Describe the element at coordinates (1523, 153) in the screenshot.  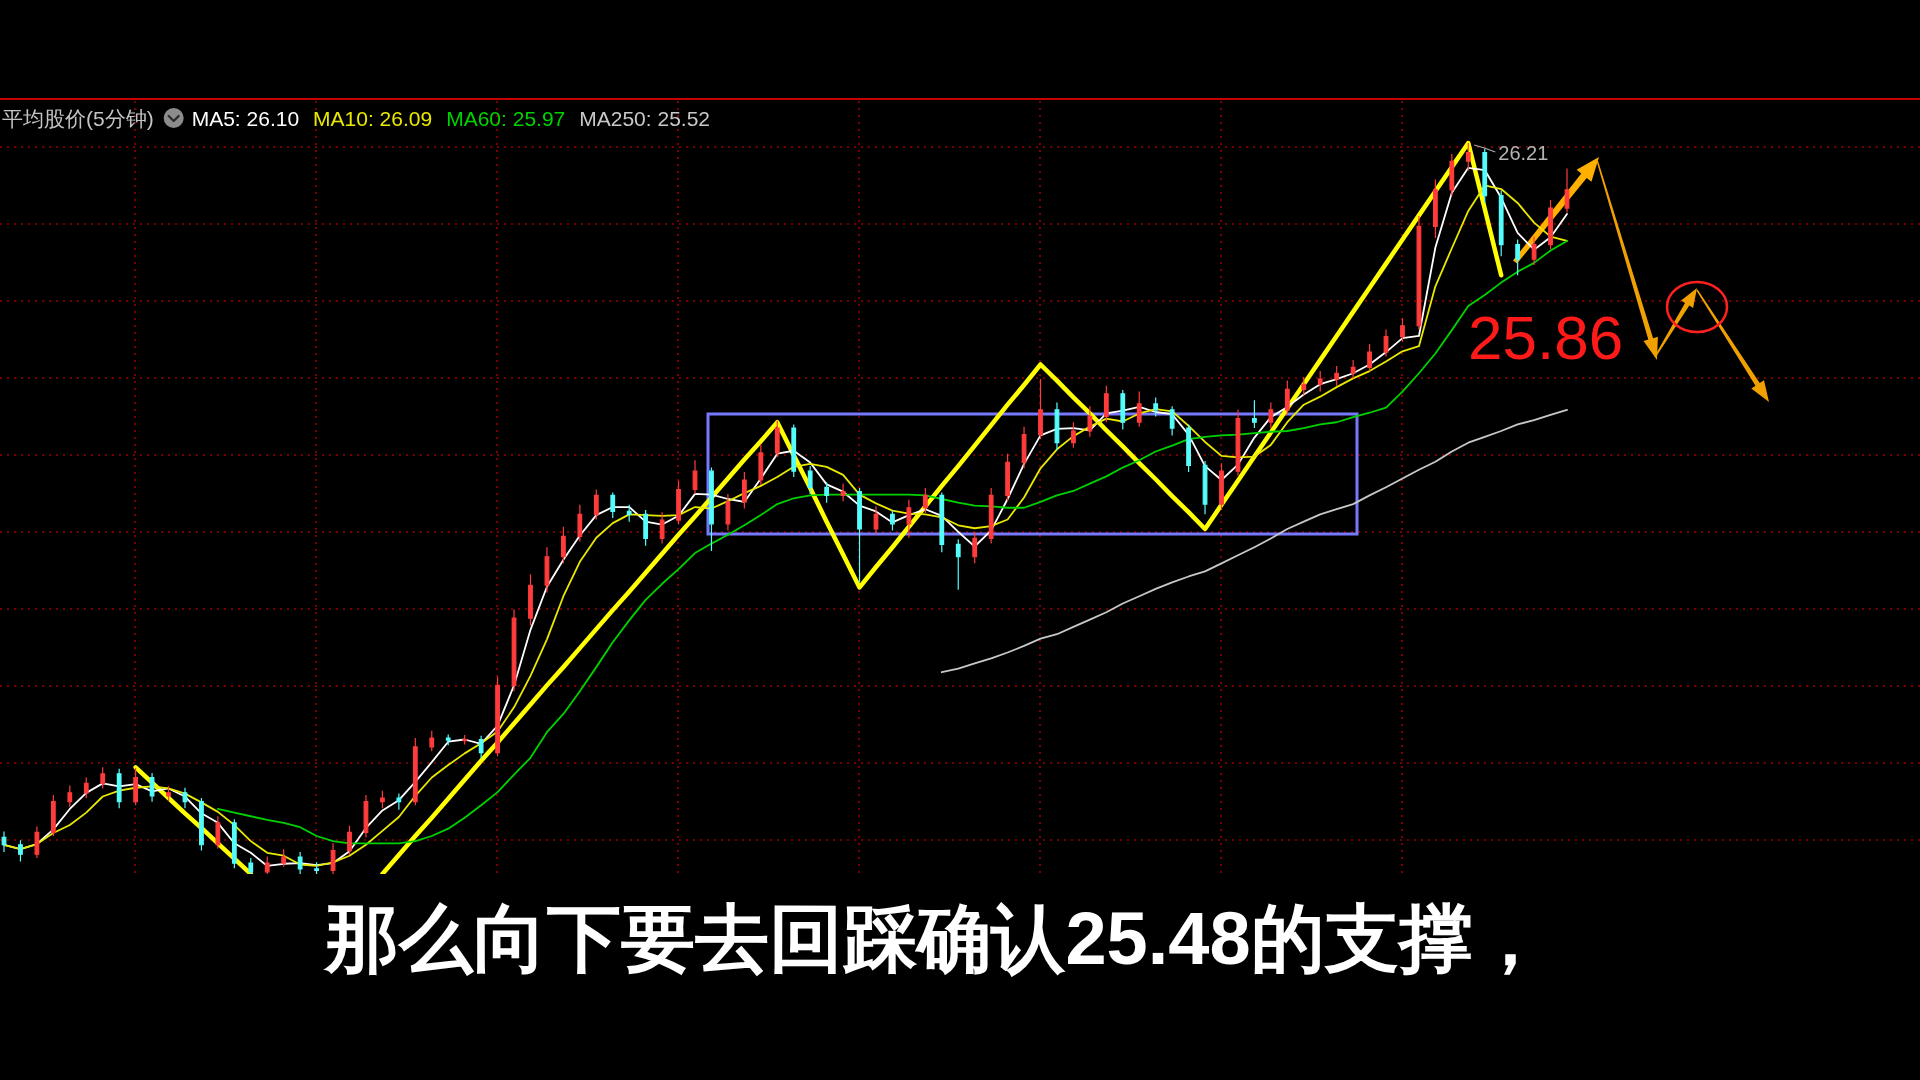
I see `annotation: 26.21` at that location.